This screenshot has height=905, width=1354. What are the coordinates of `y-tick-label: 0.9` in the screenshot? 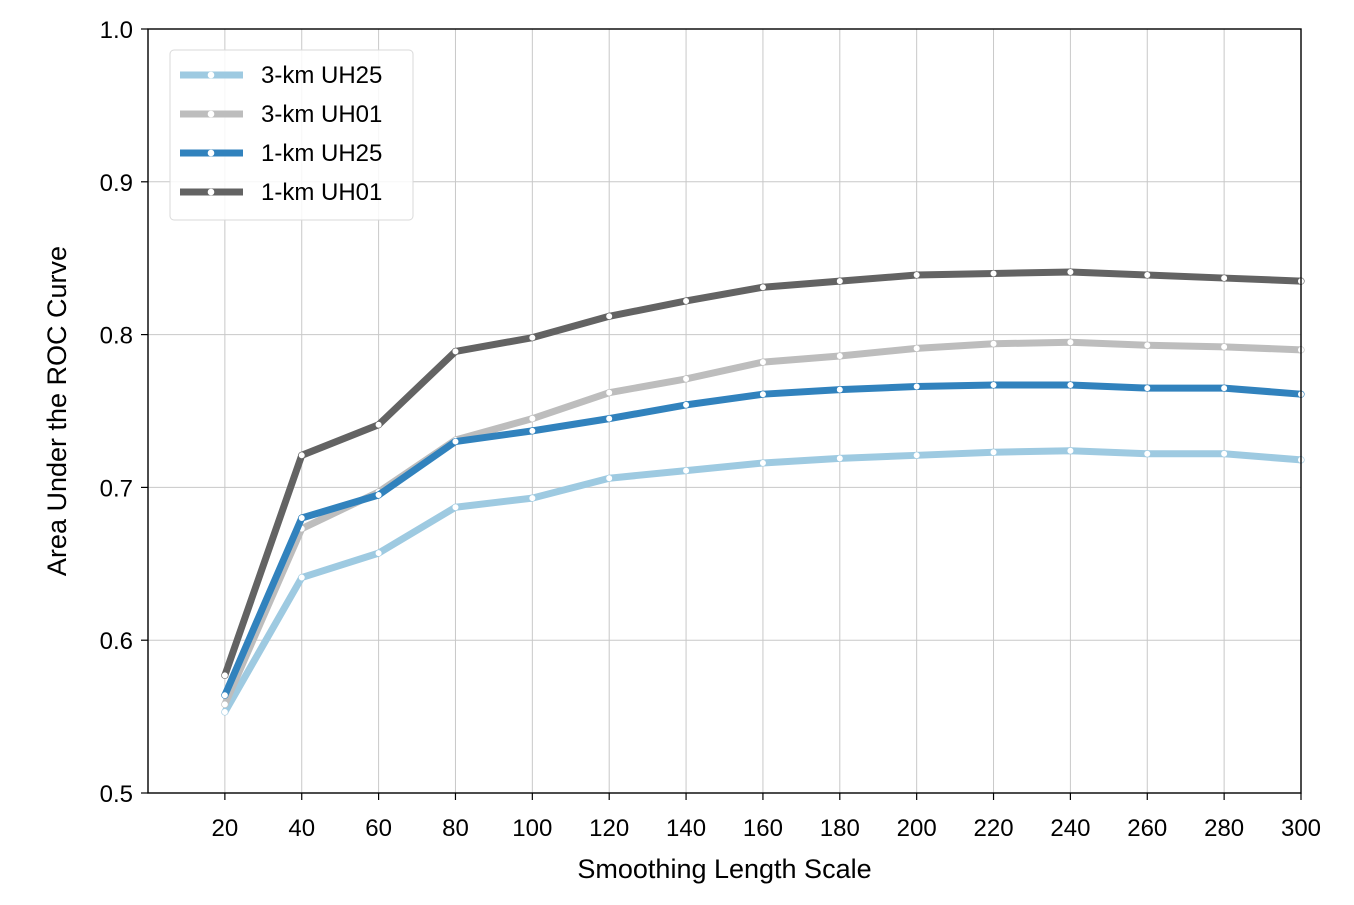 It's located at (116, 183).